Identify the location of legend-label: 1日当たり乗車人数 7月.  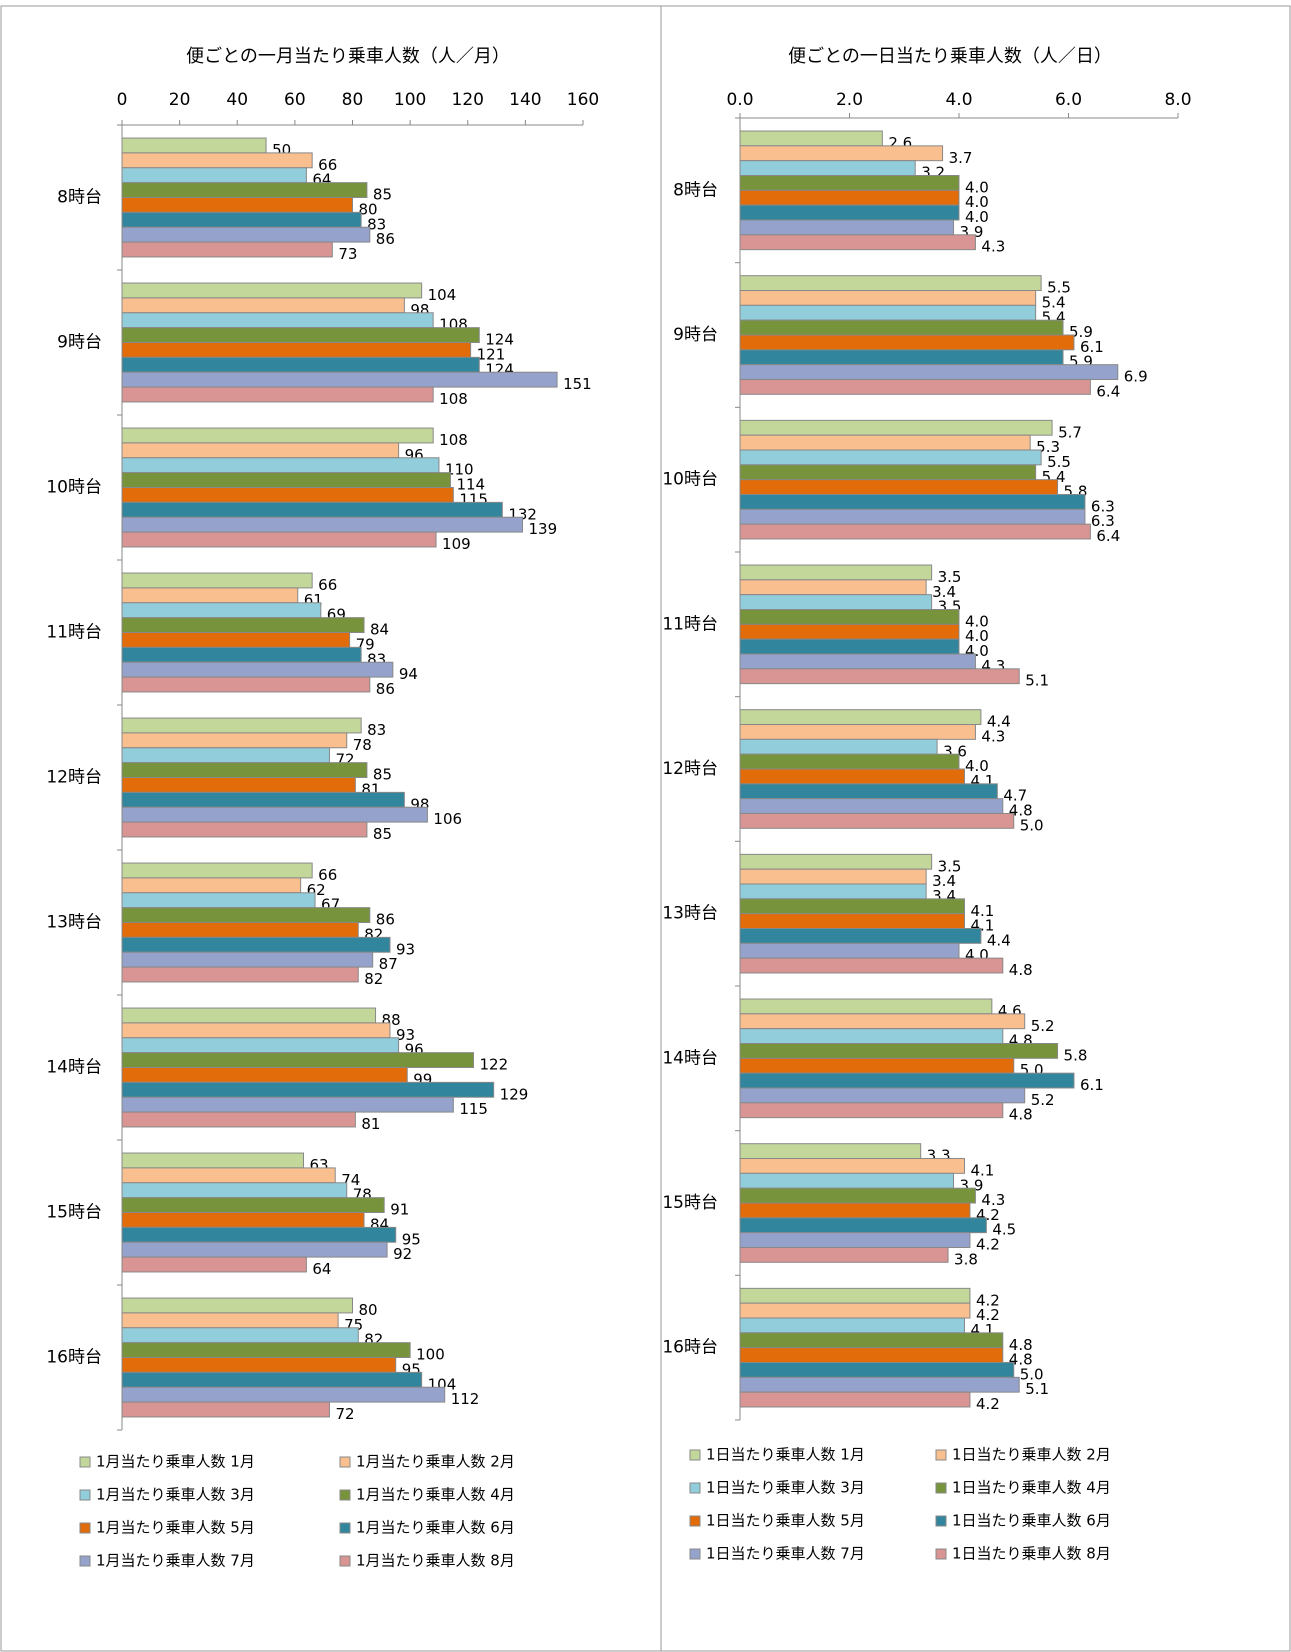
(785, 1554).